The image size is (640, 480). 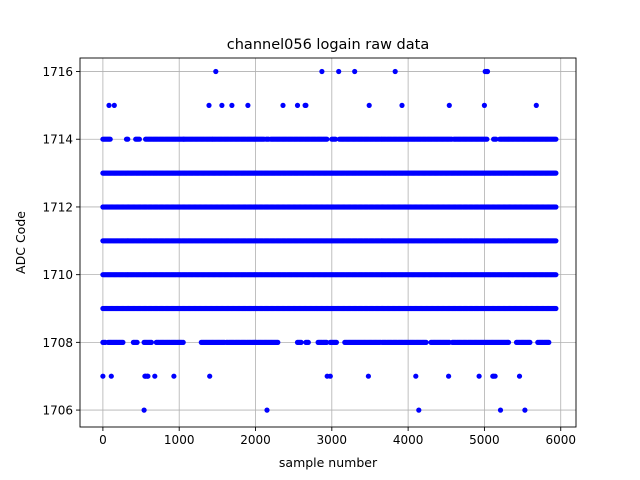 I want to click on y-tick-label: 1708, so click(x=57, y=343).